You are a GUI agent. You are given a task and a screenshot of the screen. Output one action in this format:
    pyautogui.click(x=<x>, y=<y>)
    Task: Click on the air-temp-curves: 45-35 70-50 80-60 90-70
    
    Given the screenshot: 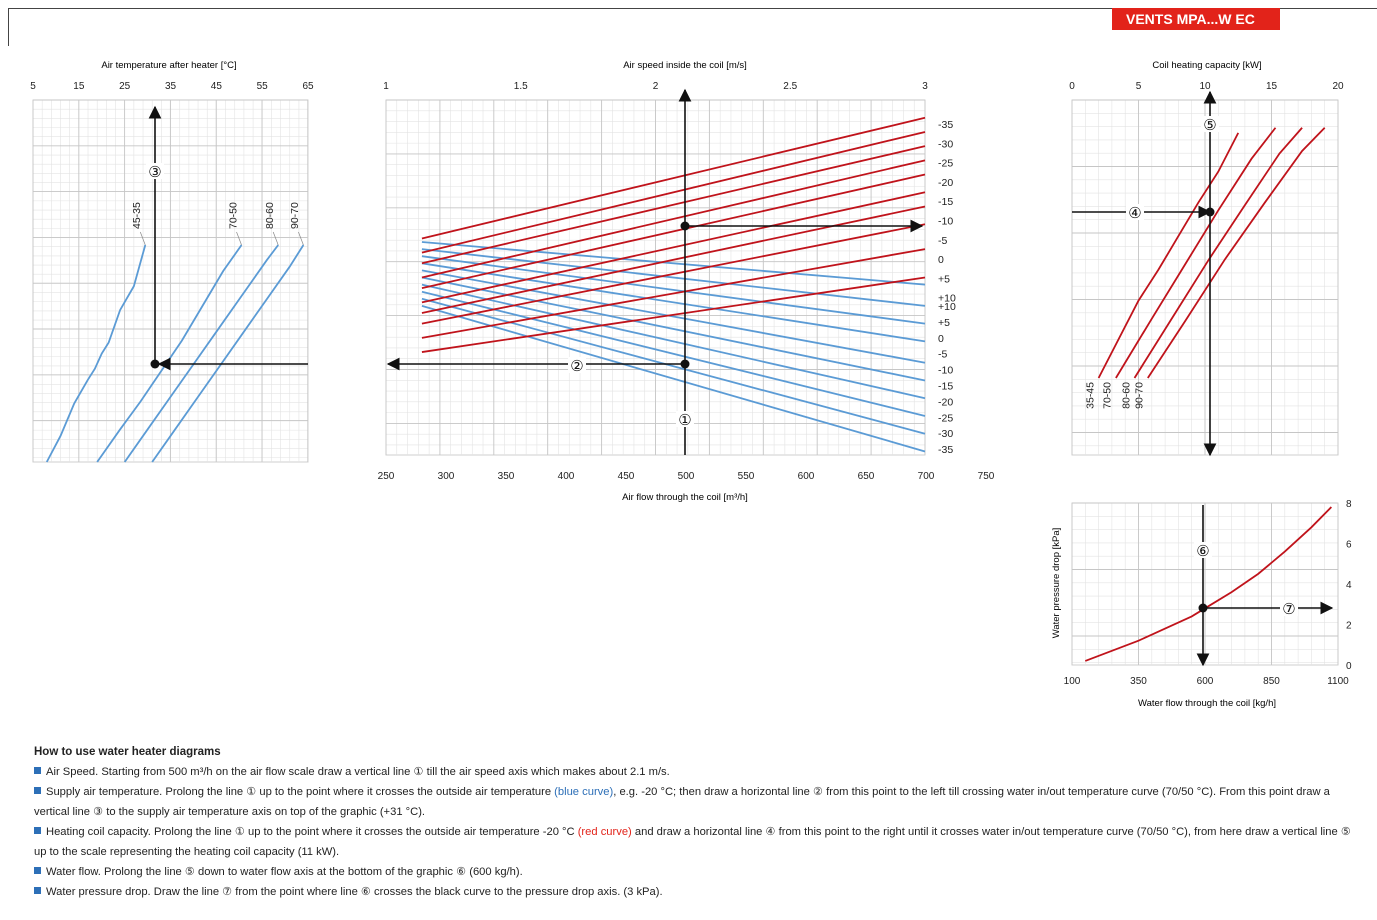 What is the action you would take?
    pyautogui.click(x=175, y=332)
    